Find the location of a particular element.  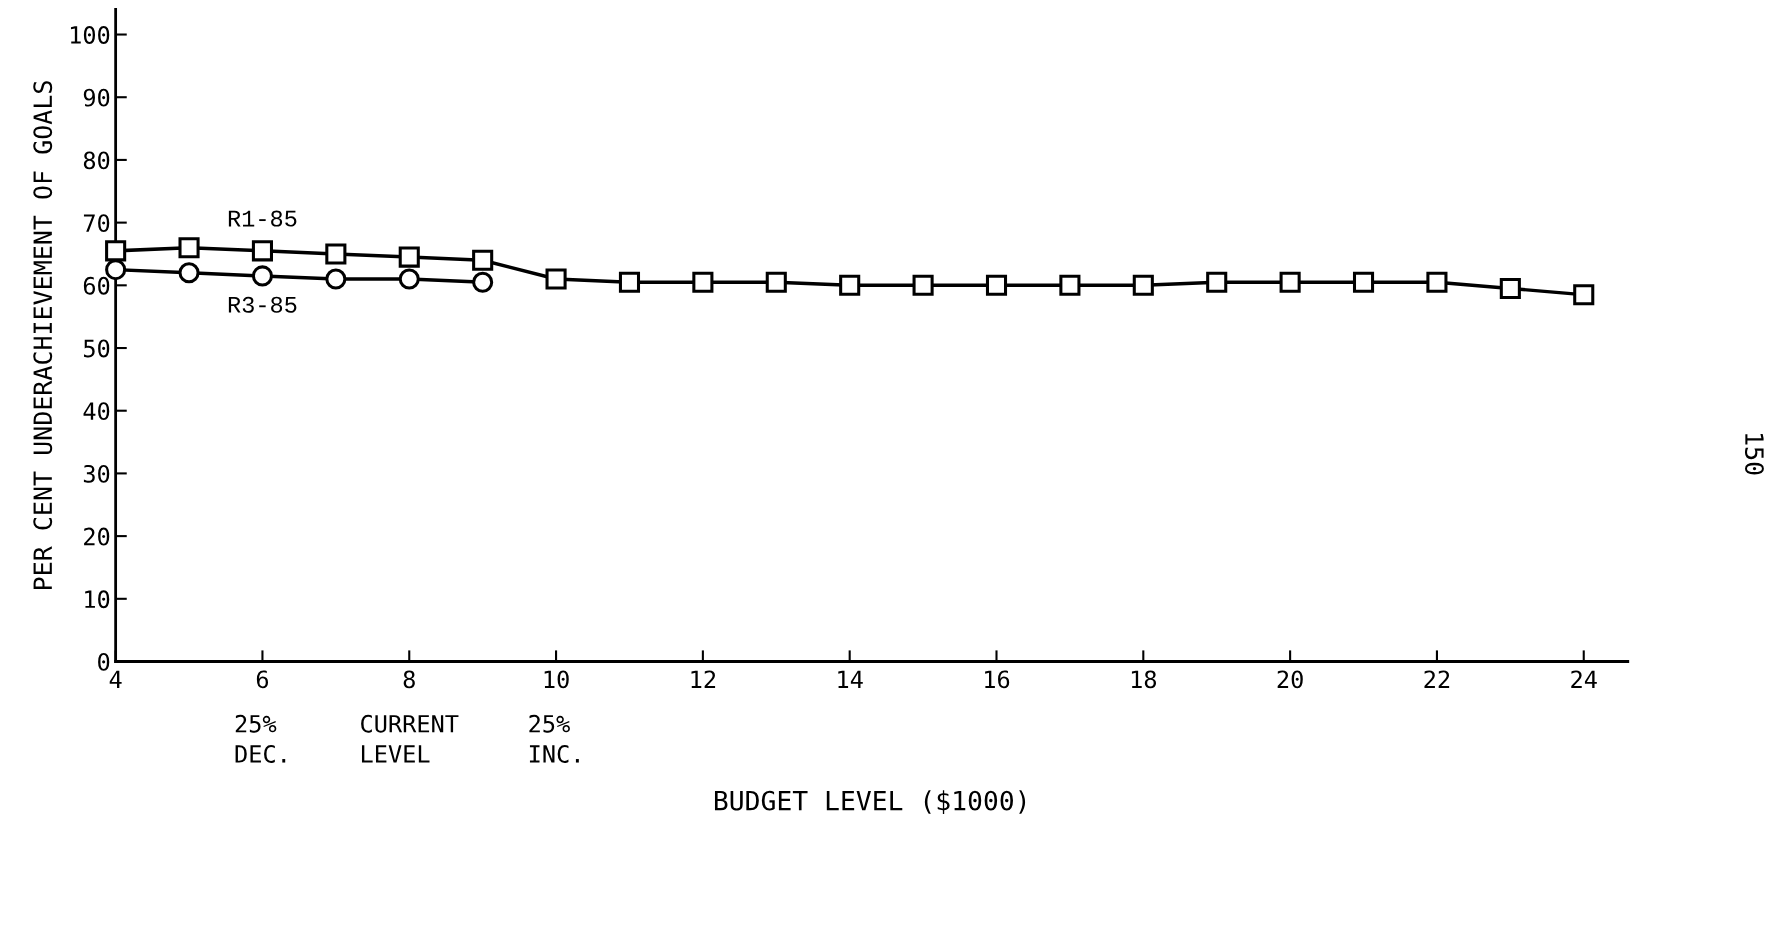

text: CURRENT LEVEL is located at coordinates (410, 738).